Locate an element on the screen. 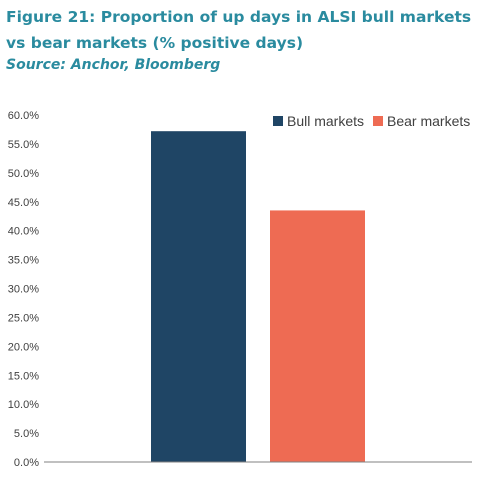 The width and height of the screenshot is (479, 477). y-tick-label: 60.0% is located at coordinates (23, 116).